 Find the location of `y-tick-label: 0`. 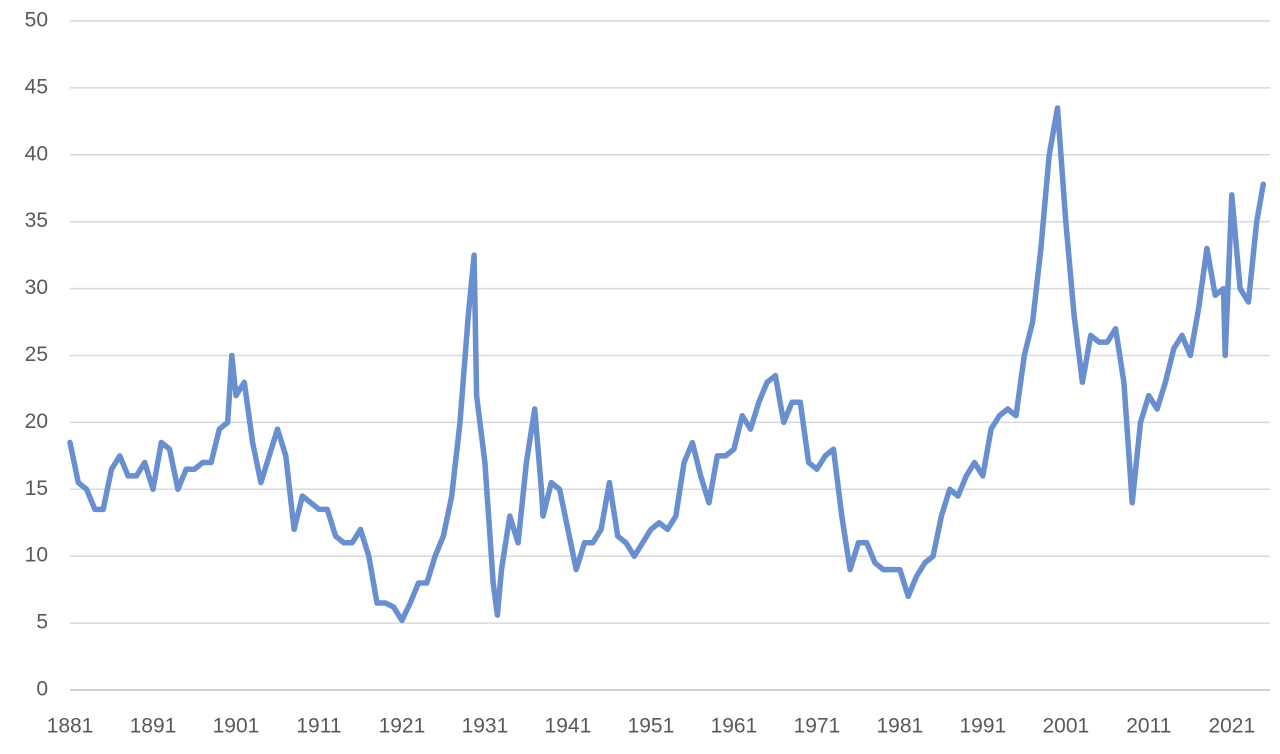

y-tick-label: 0 is located at coordinates (42, 689).